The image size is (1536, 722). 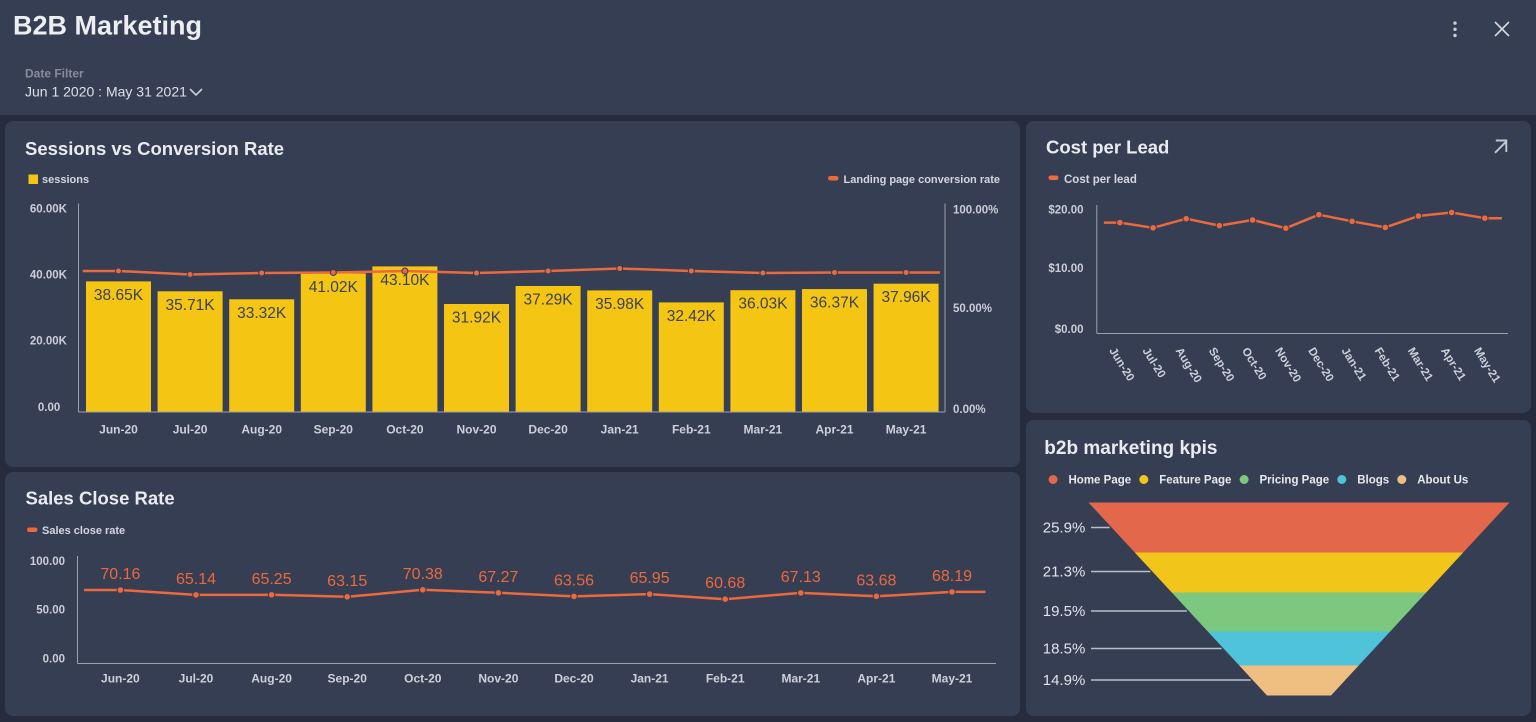 I want to click on svg-text: Sessions vs Conversion Rate, so click(x=154, y=148).